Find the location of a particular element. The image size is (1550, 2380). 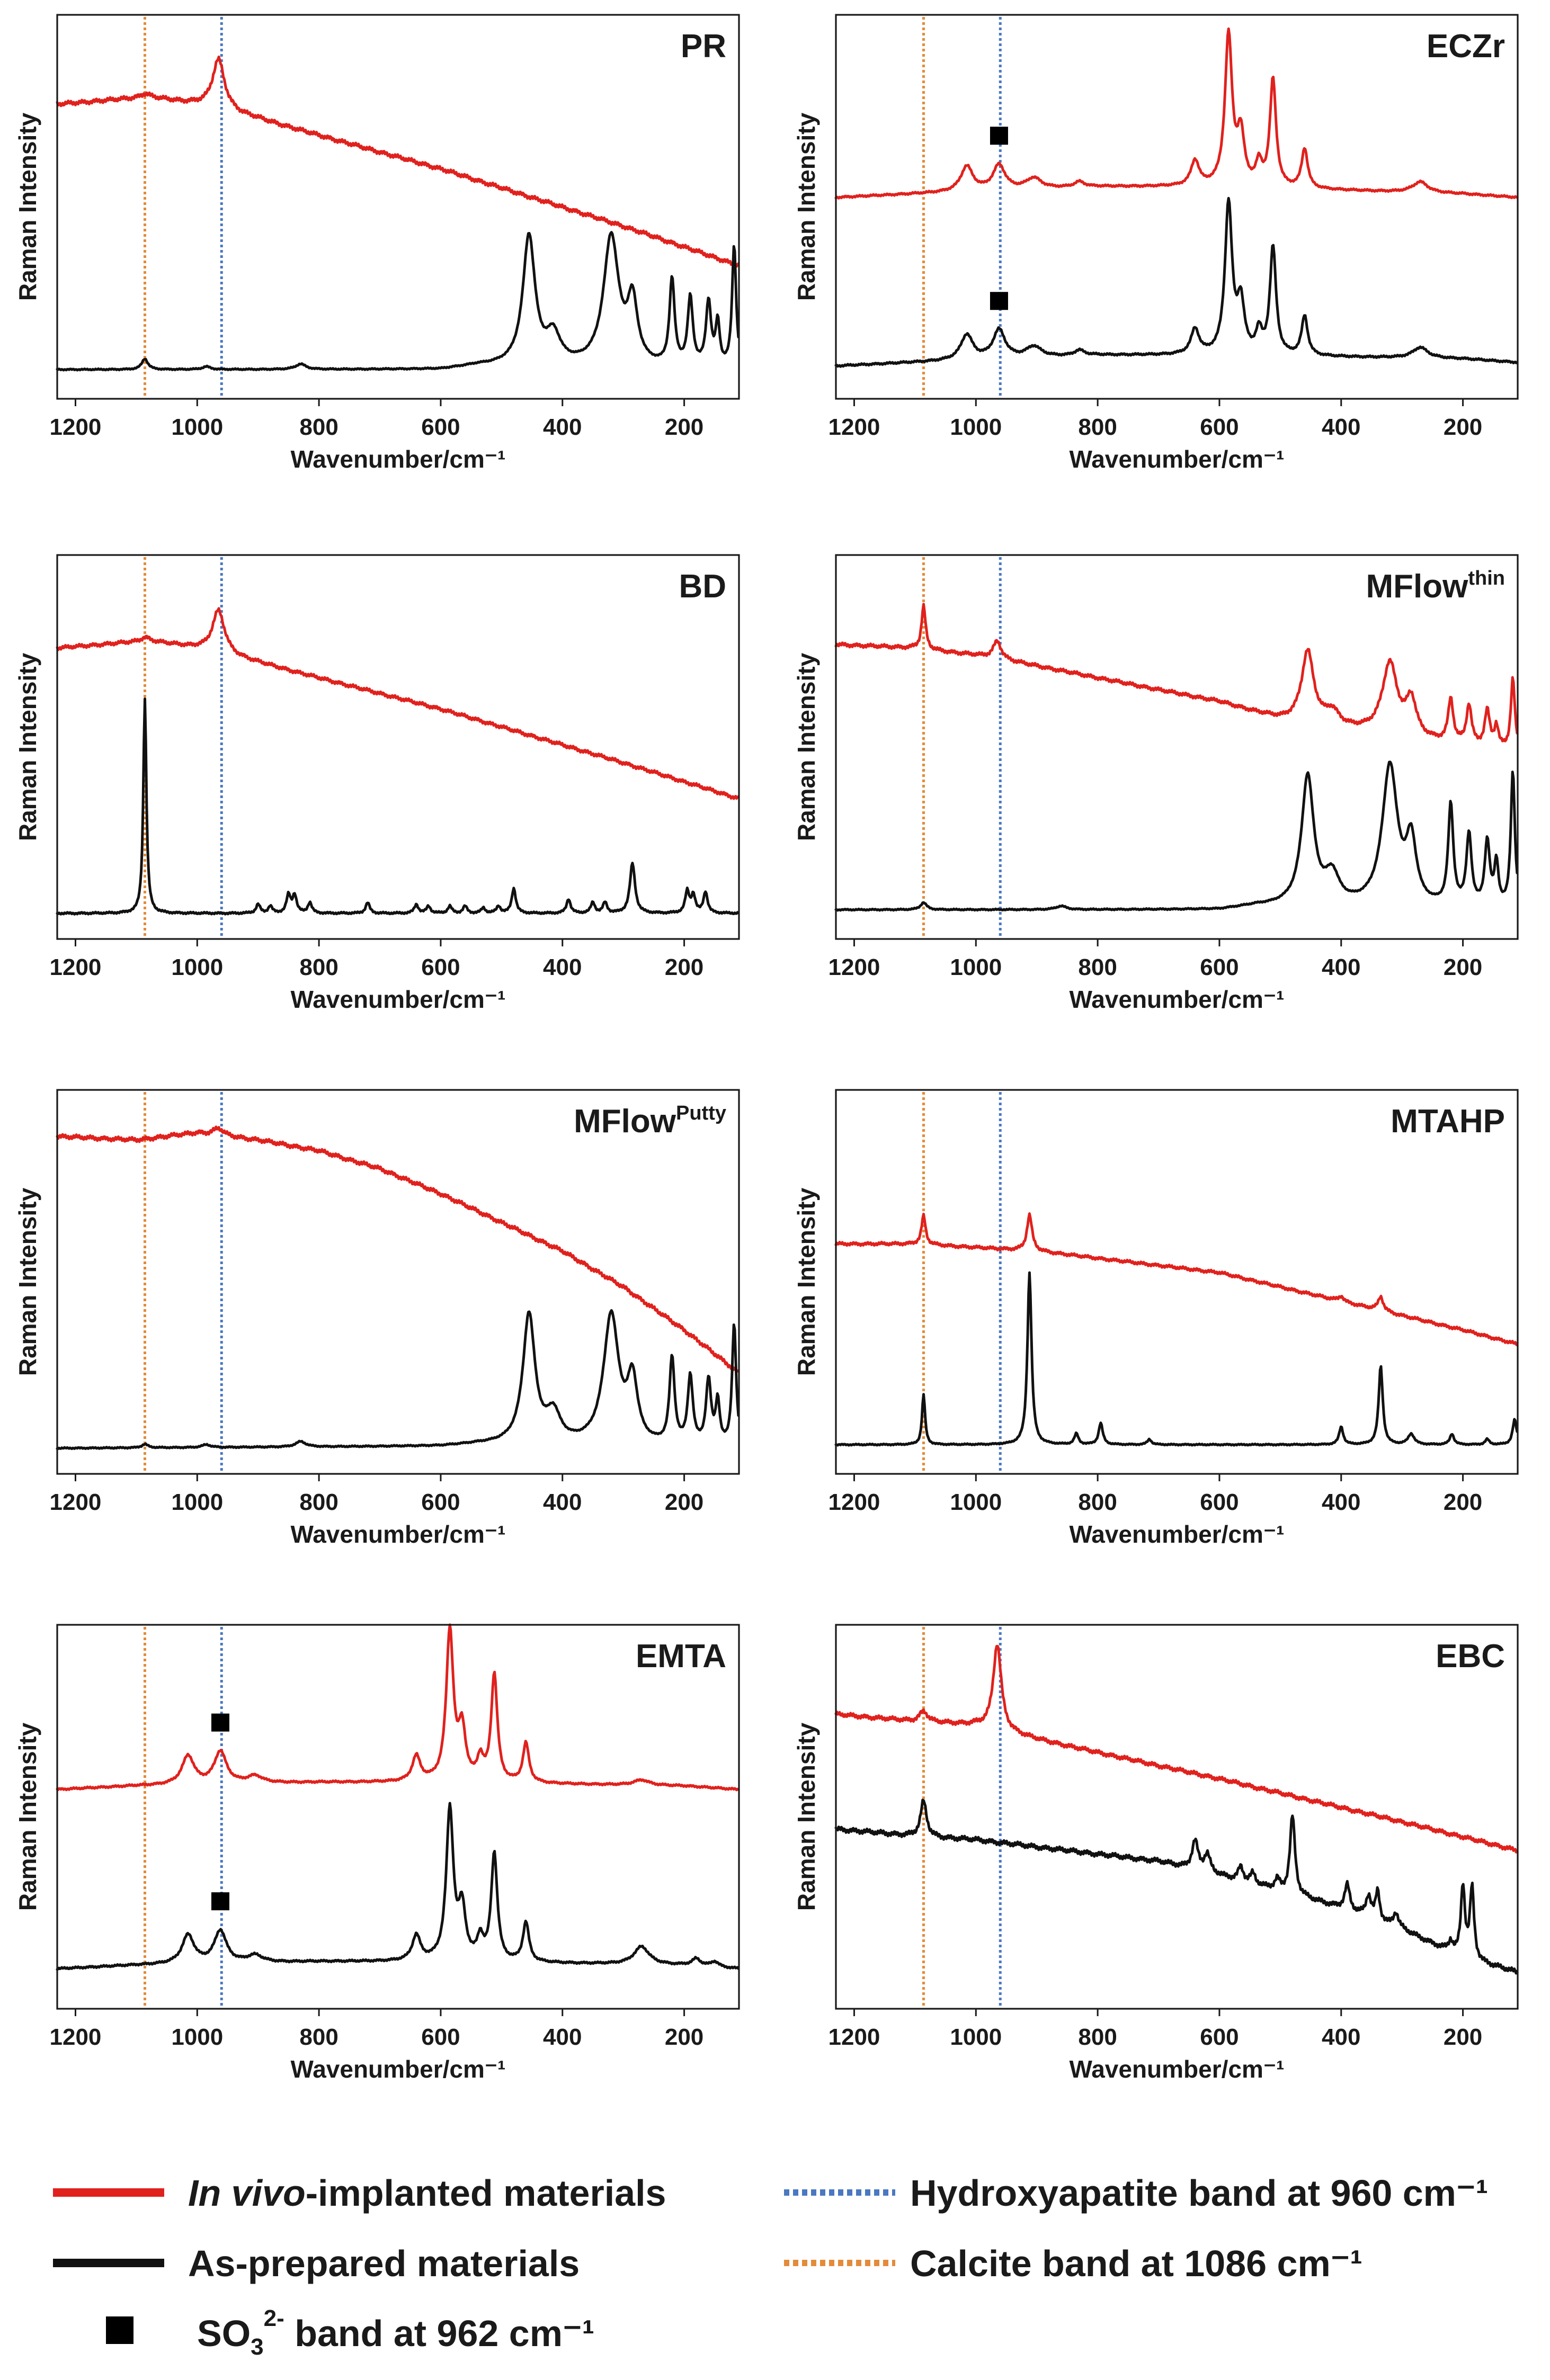

panel-title: MTAHP is located at coordinates (1448, 1121).